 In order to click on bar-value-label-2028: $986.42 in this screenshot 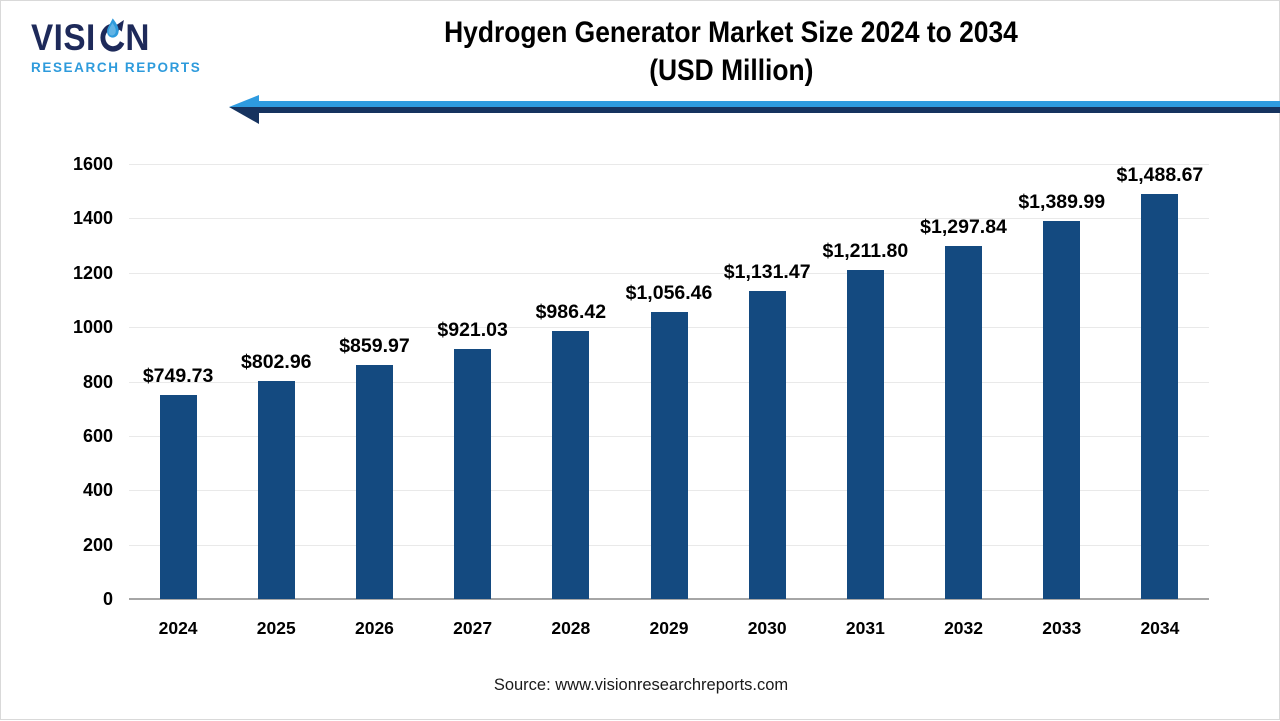, I will do `click(571, 311)`.